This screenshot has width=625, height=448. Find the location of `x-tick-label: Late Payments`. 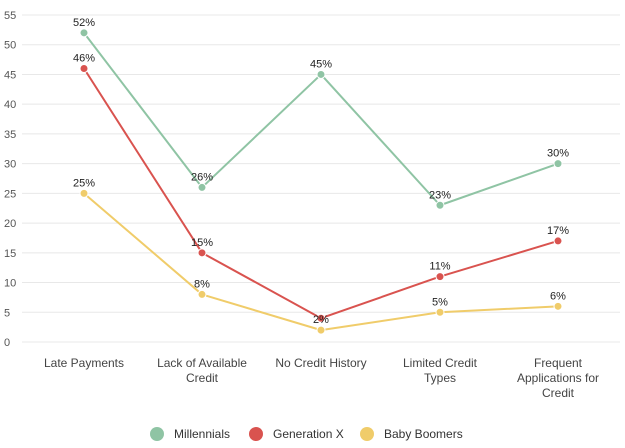

x-tick-label: Late Payments is located at coordinates (84, 363).